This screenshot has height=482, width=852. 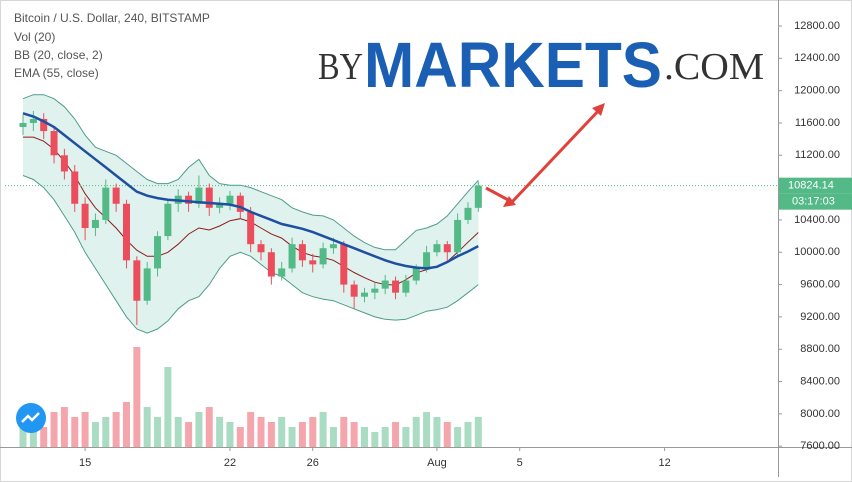 I want to click on x-tick-label: Aug, so click(x=437, y=463).